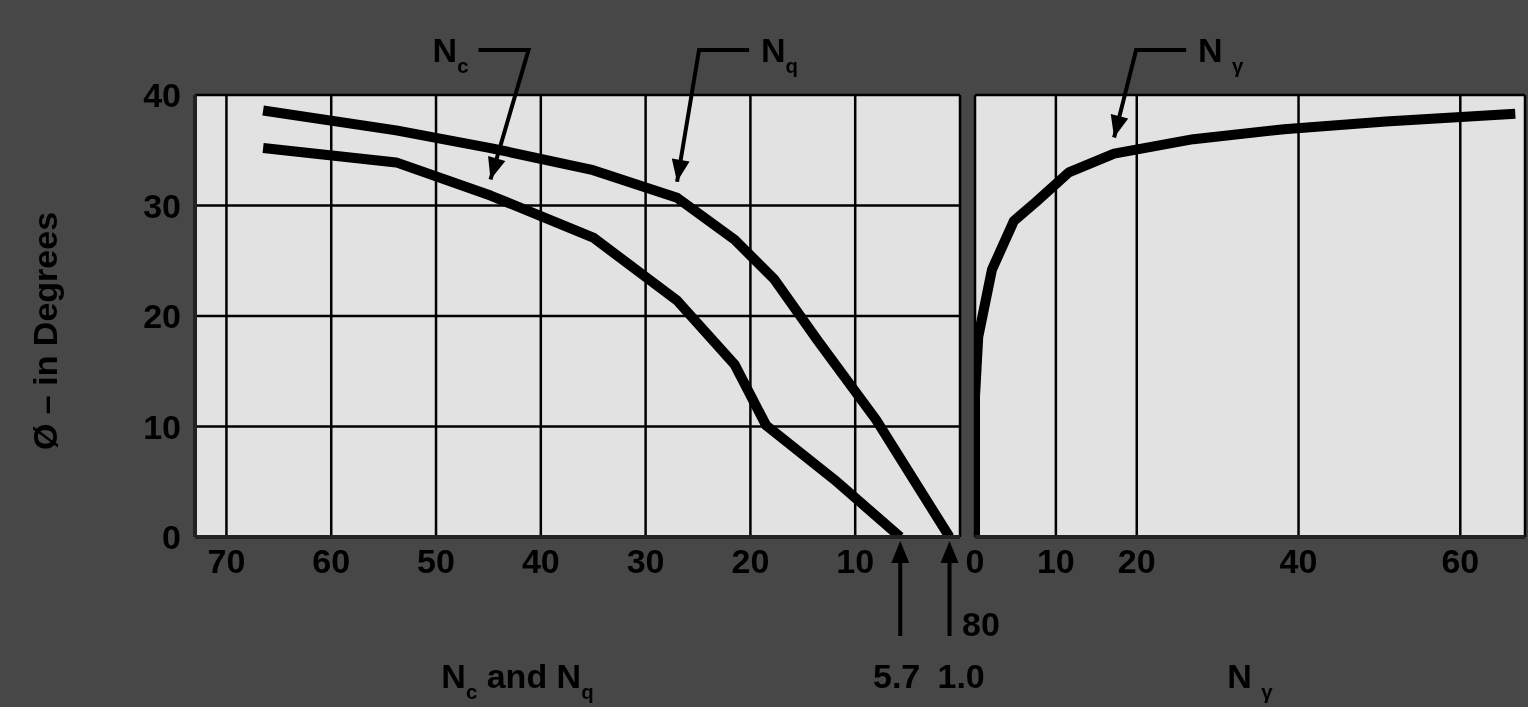 The image size is (1528, 707). What do you see at coordinates (981, 624) in the screenshot?
I see `text: 80` at bounding box center [981, 624].